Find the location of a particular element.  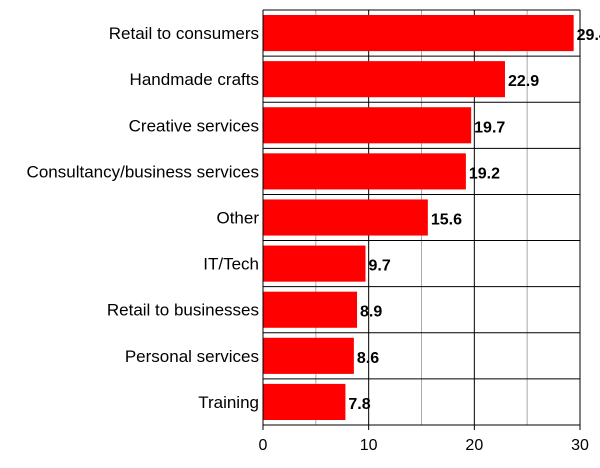

x-tick-label: 30 is located at coordinates (580, 445).